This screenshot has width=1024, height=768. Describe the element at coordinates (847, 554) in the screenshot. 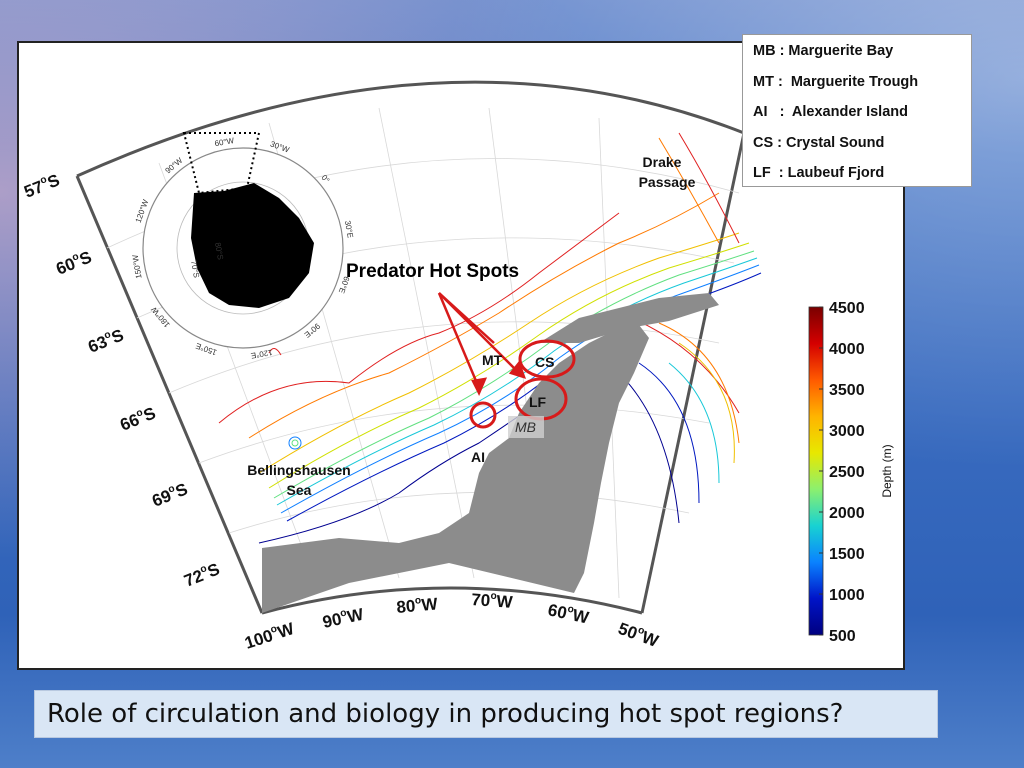

I see `colorbar-tick-label: 1500` at that location.